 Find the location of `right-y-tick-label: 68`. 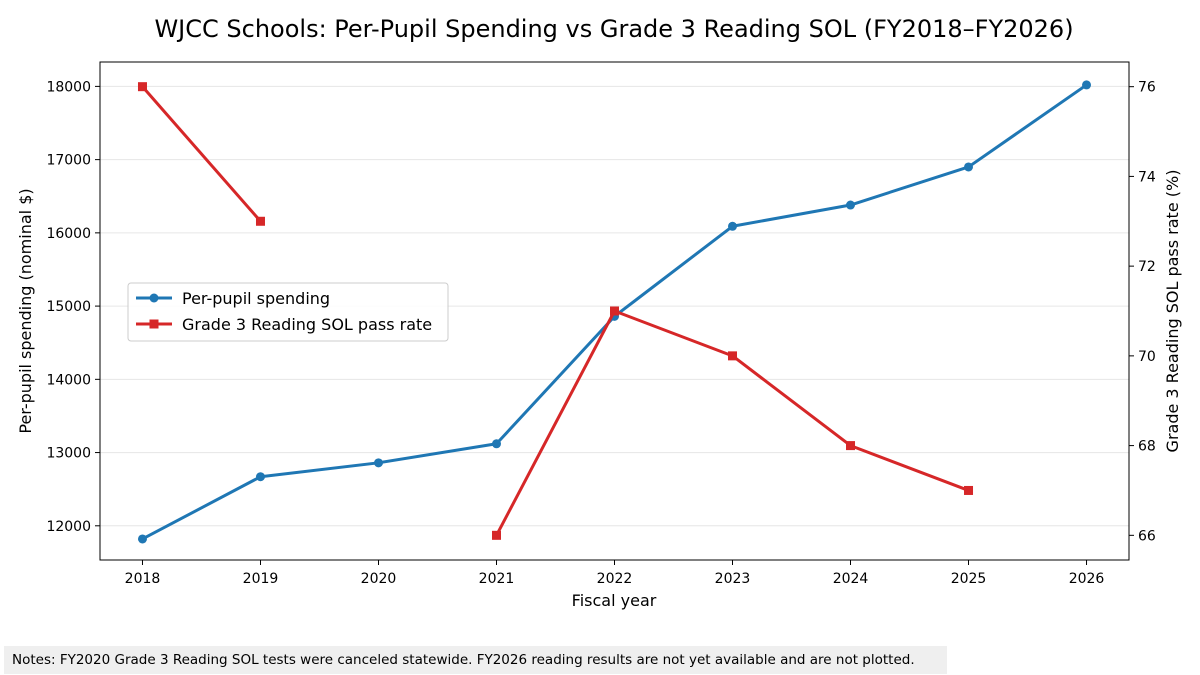

right-y-tick-label: 68 is located at coordinates (1147, 447).